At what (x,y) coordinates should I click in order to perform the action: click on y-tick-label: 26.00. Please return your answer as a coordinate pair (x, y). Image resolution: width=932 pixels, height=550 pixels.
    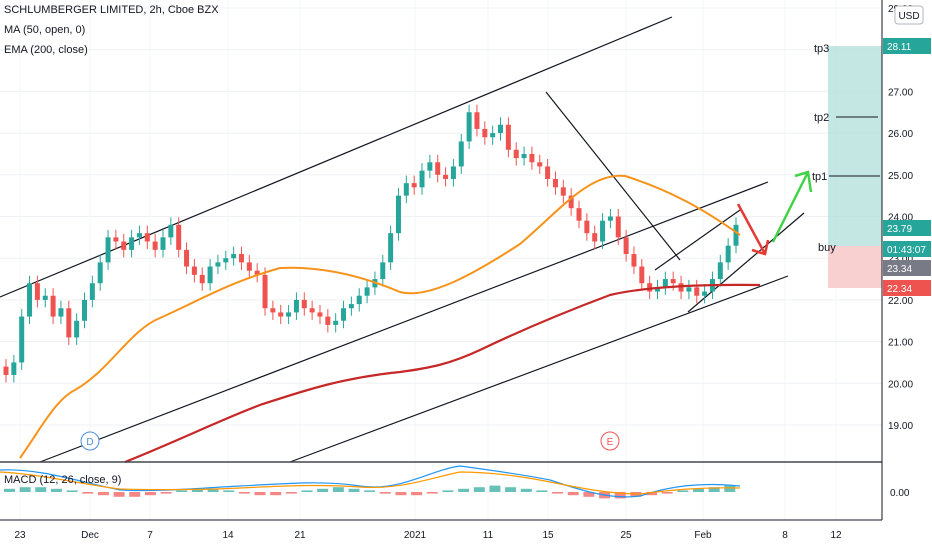
    Looking at the image, I should click on (900, 134).